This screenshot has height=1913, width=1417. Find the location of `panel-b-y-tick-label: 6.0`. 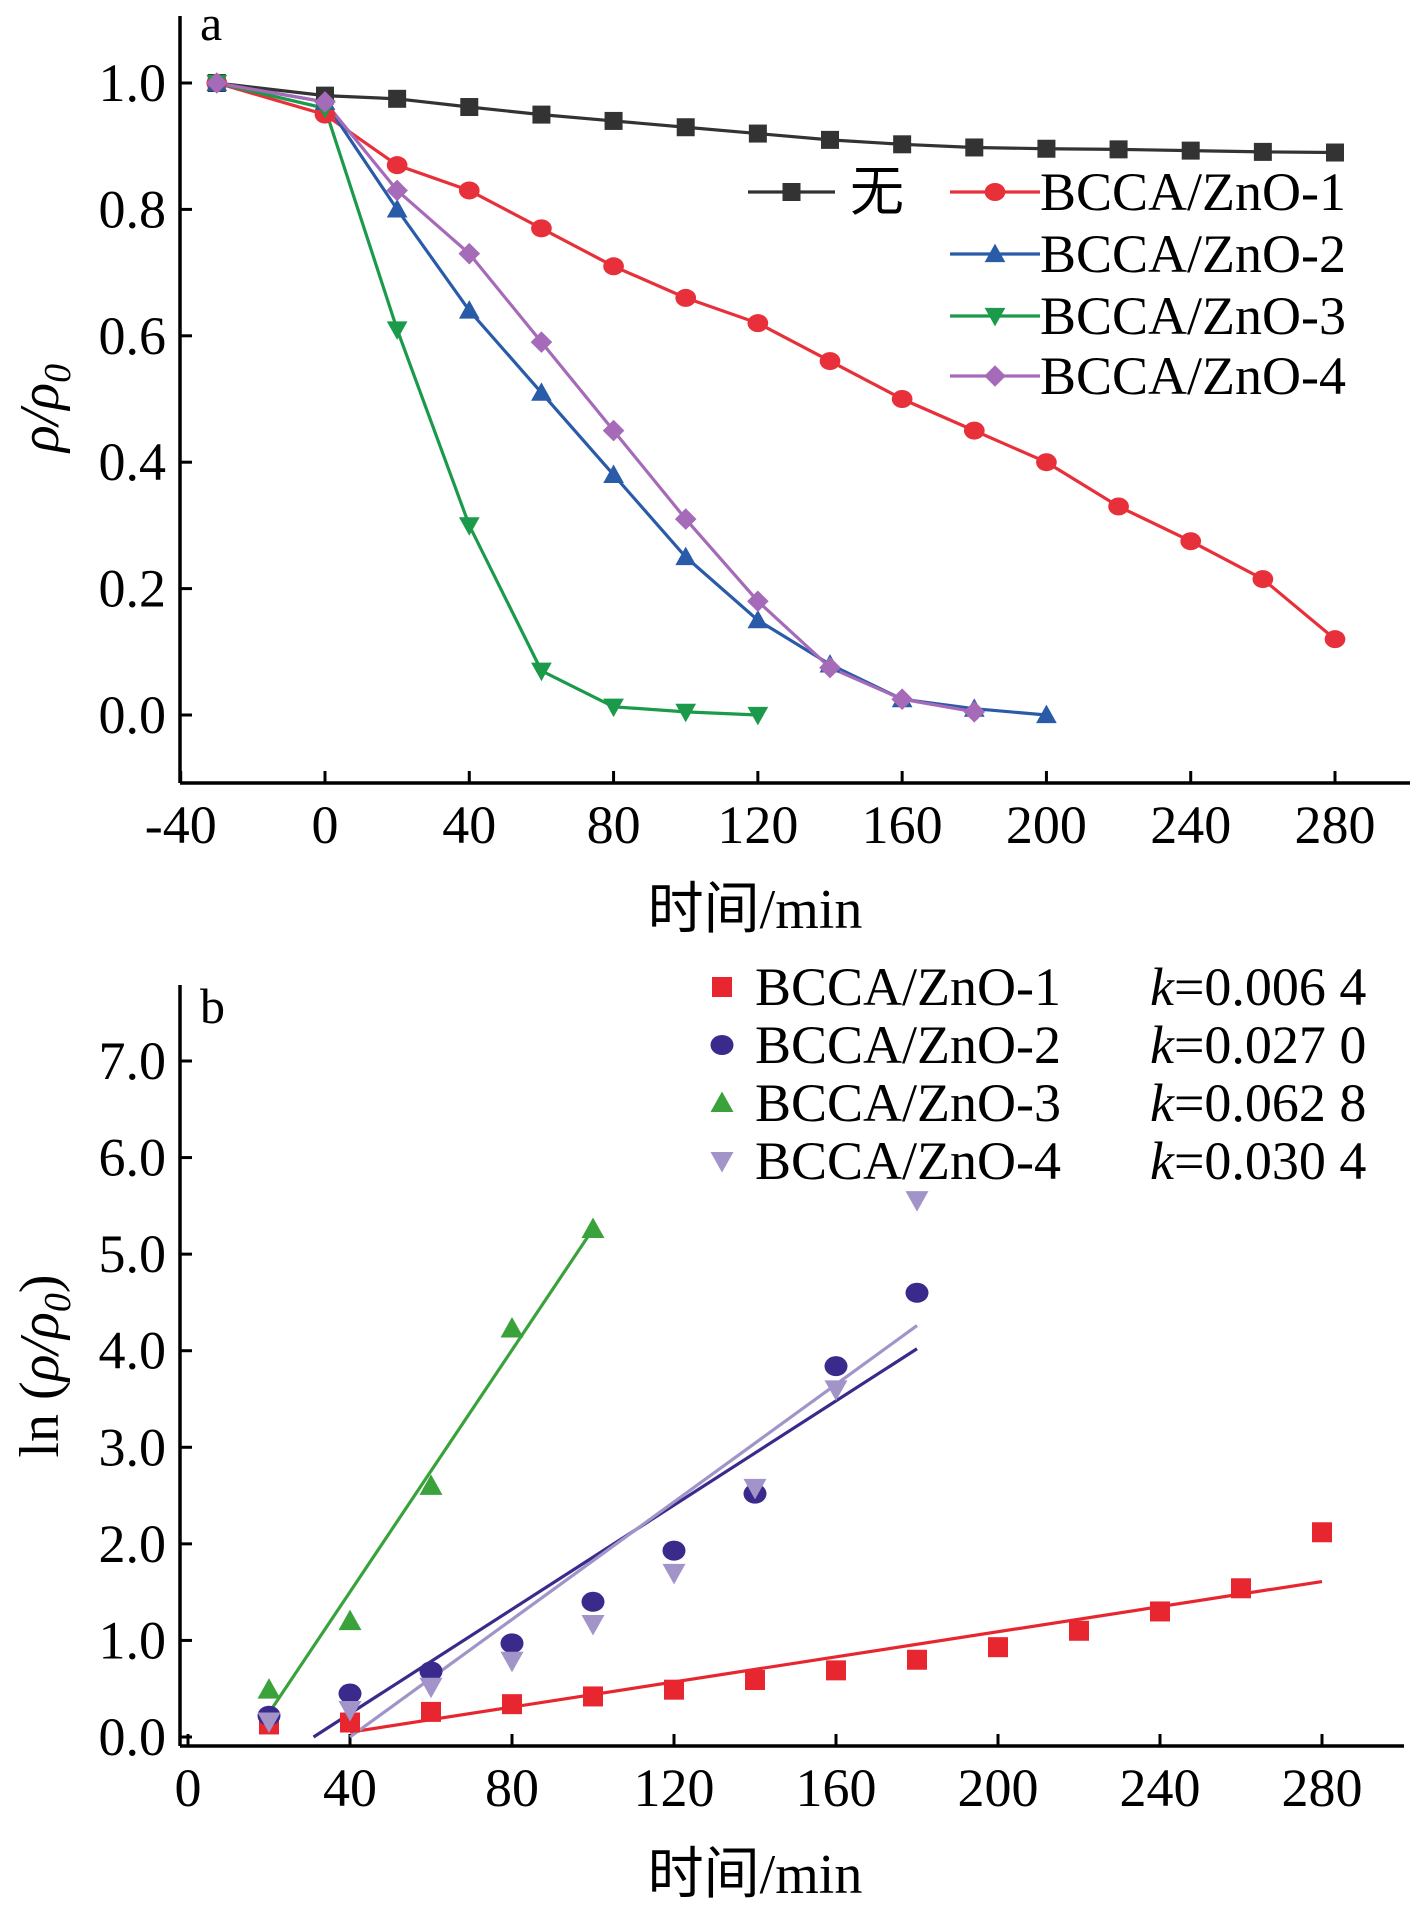

panel-b-y-tick-label: 6.0 is located at coordinates (133, 1158).